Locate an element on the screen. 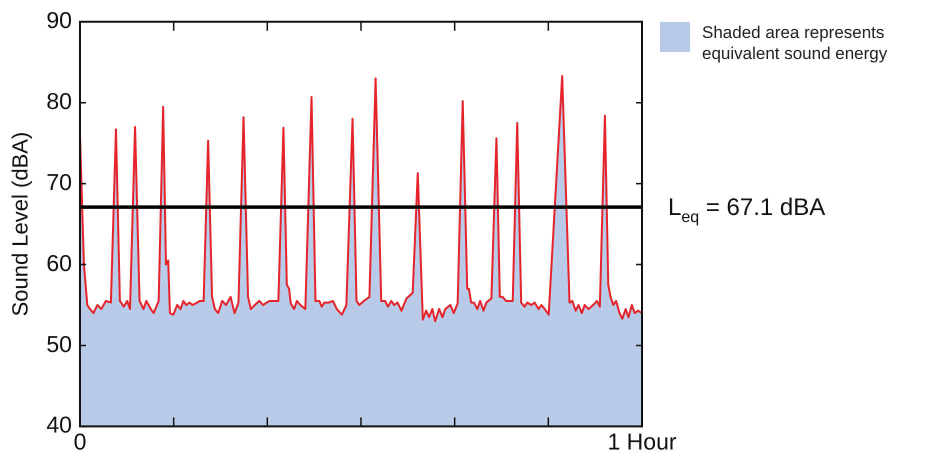  y-tick-label: 70 is located at coordinates (59, 181).